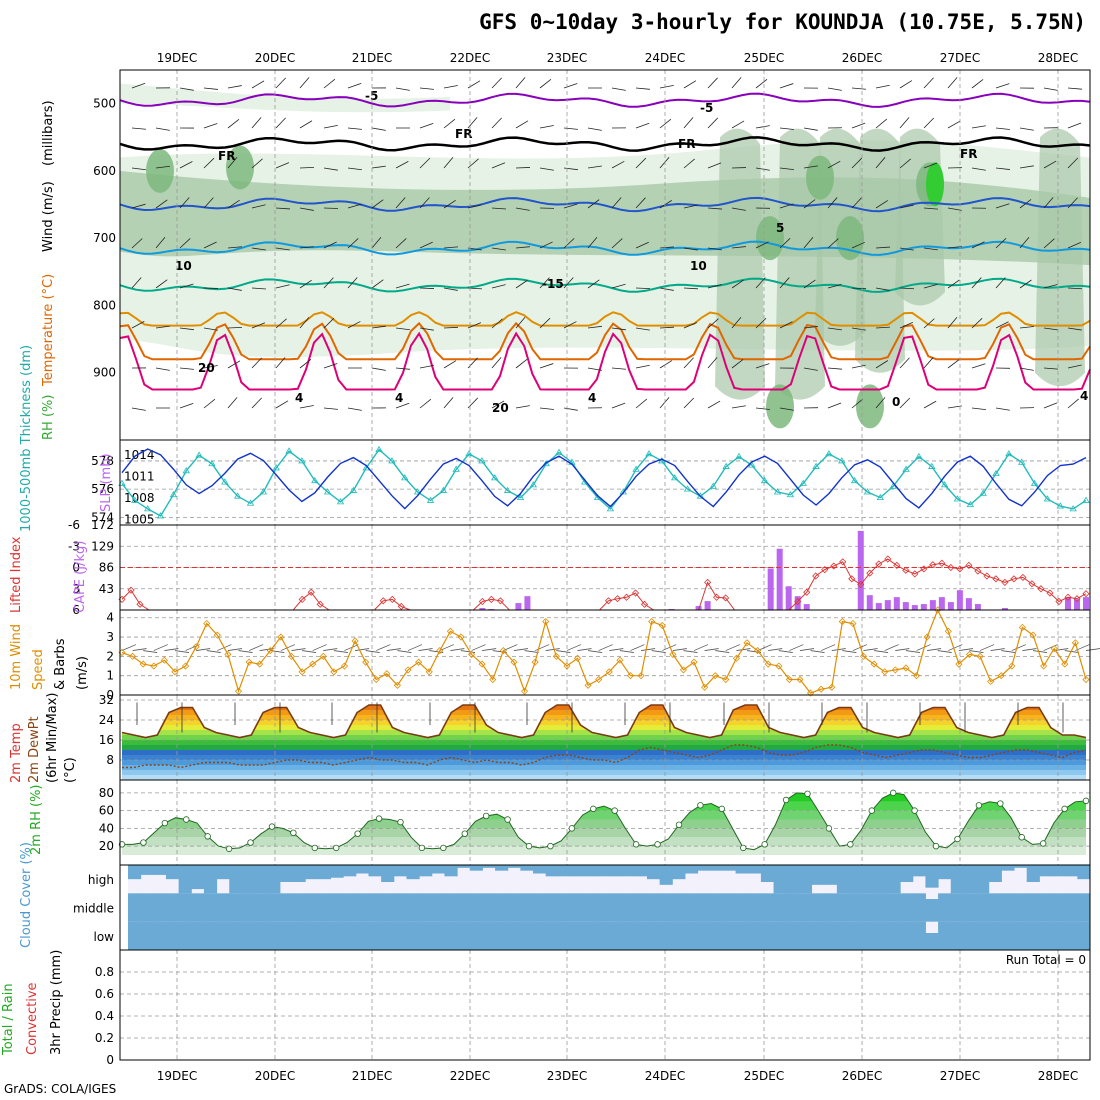 This screenshot has height=1100, width=1100. Describe the element at coordinates (139, 476) in the screenshot. I see `slp-ytick-2: 1011` at that location.